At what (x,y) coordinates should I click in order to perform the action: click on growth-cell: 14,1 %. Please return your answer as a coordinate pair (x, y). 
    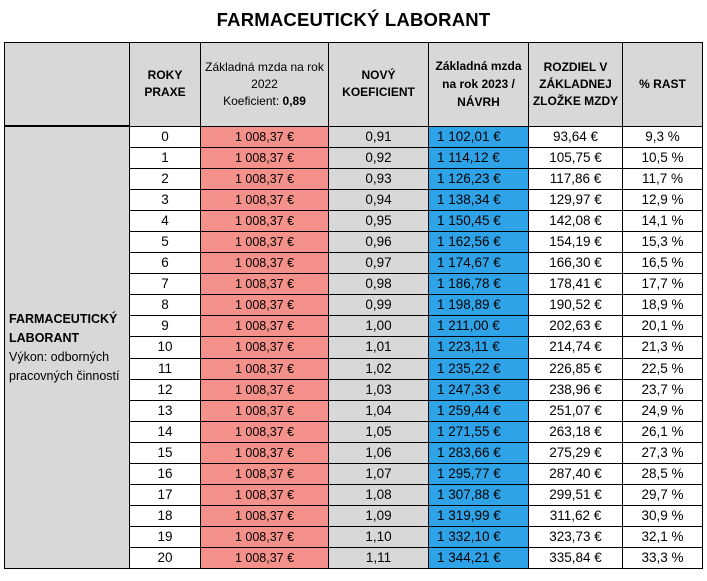
    Looking at the image, I should click on (662, 220).